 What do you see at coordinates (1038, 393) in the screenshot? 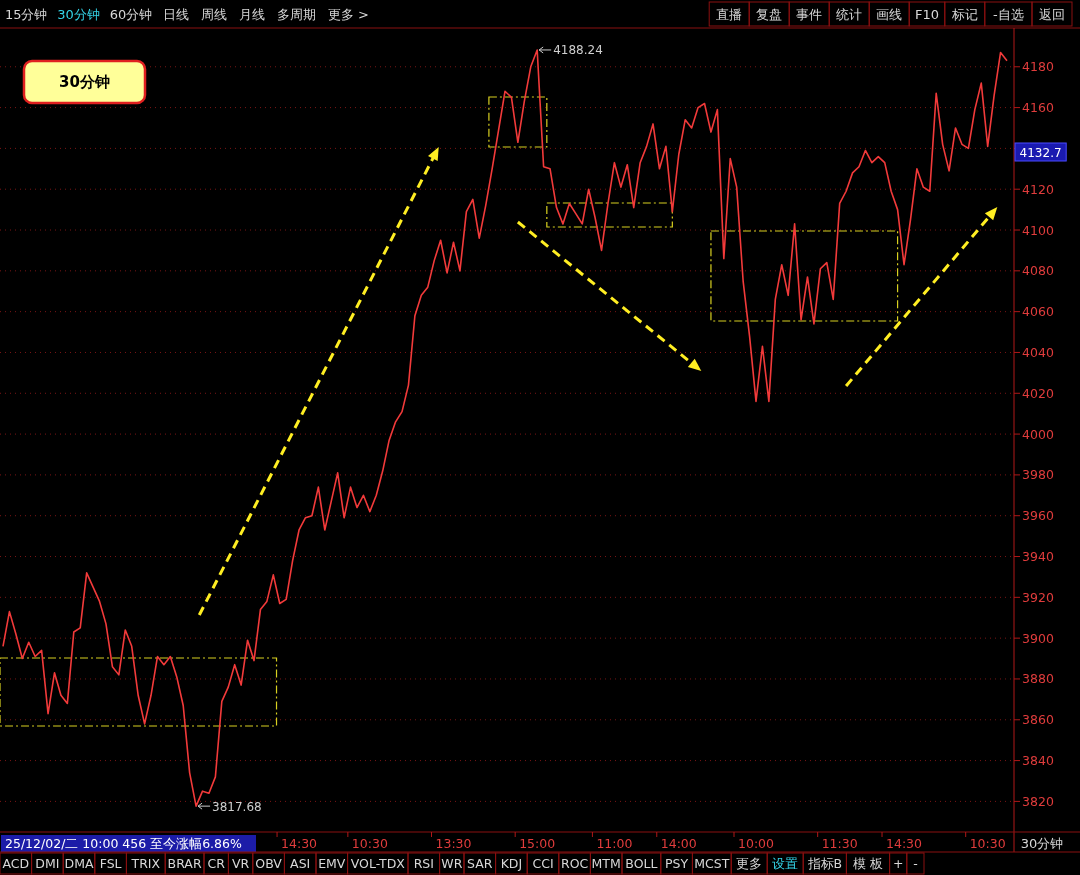
I see `y-tick-label: 4020` at bounding box center [1038, 393].